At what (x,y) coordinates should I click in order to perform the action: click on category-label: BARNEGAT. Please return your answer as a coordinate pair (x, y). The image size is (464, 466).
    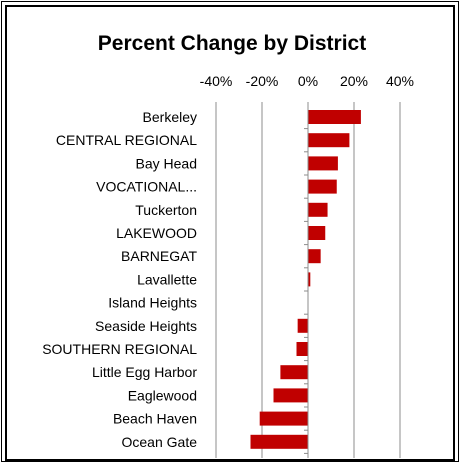
    Looking at the image, I should click on (159, 256).